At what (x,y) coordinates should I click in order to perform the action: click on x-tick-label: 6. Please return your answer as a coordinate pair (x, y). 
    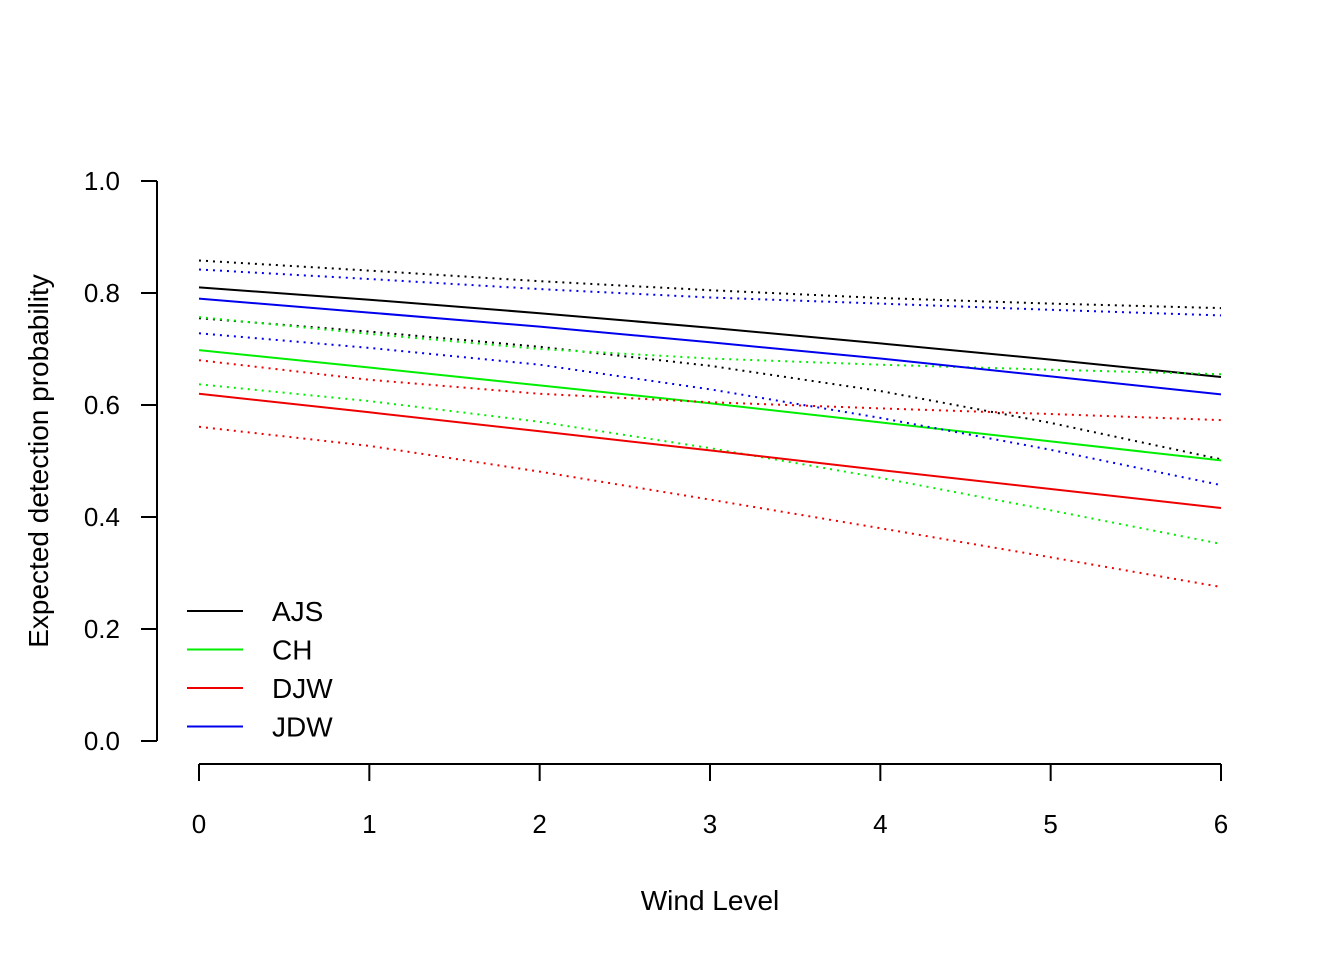
    Looking at the image, I should click on (1221, 824).